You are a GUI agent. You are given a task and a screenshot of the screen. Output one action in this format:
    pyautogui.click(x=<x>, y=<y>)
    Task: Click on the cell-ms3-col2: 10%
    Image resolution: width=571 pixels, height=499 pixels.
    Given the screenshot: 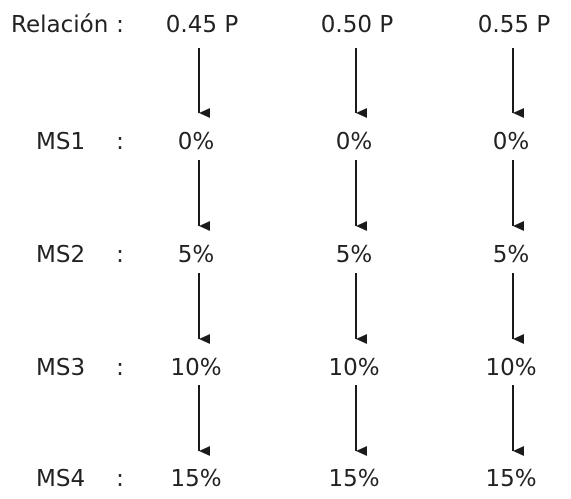 What is the action you would take?
    pyautogui.click(x=354, y=368)
    